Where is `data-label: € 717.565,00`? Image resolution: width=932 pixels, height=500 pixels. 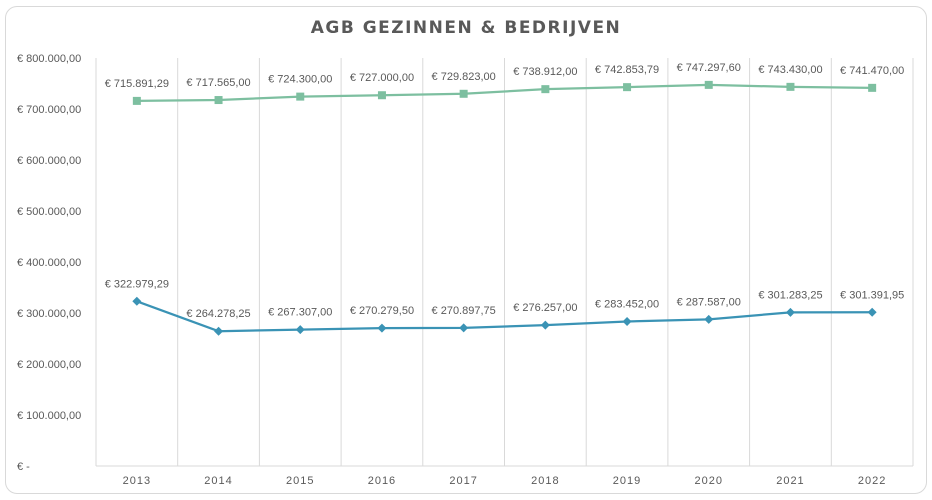
data-label: € 717.565,00 is located at coordinates (218, 83).